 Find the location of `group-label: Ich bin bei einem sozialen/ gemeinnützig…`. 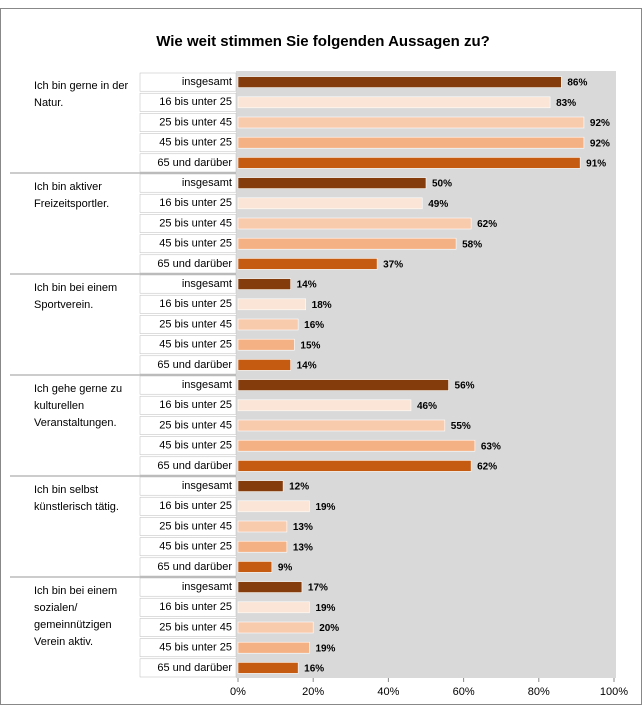

group-label: Ich bin bei einem sozialen/ gemeinnützig… is located at coordinates (76, 616).